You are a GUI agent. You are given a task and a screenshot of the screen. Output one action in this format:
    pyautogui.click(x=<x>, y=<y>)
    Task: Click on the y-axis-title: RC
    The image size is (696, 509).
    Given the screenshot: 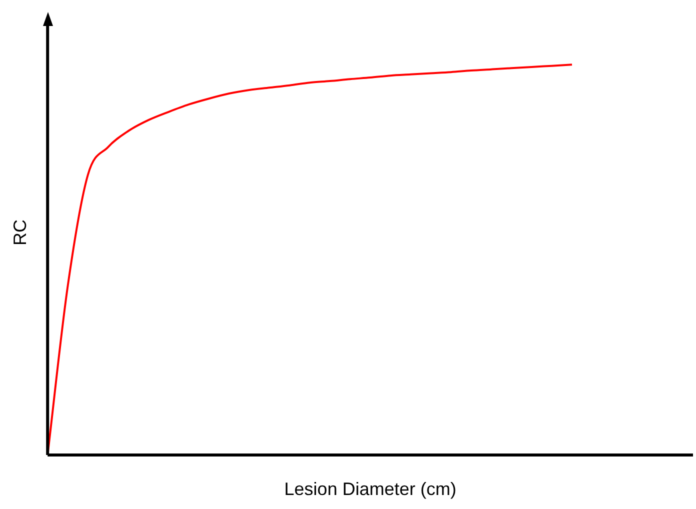 What is the action you would take?
    pyautogui.click(x=20, y=233)
    